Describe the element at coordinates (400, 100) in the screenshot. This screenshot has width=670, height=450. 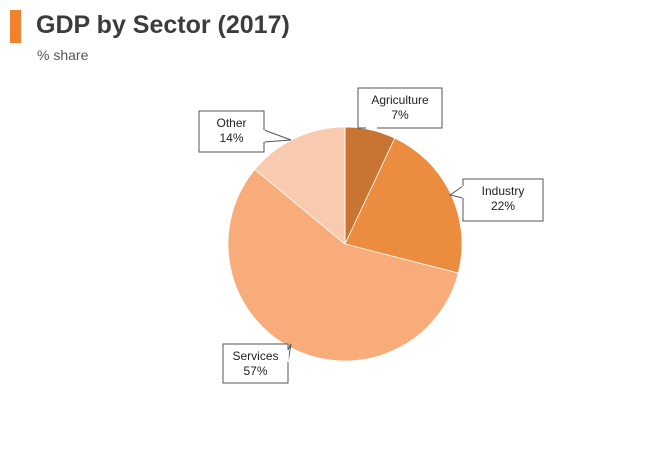
I see `slice-label-agriculture: Agriculture` at that location.